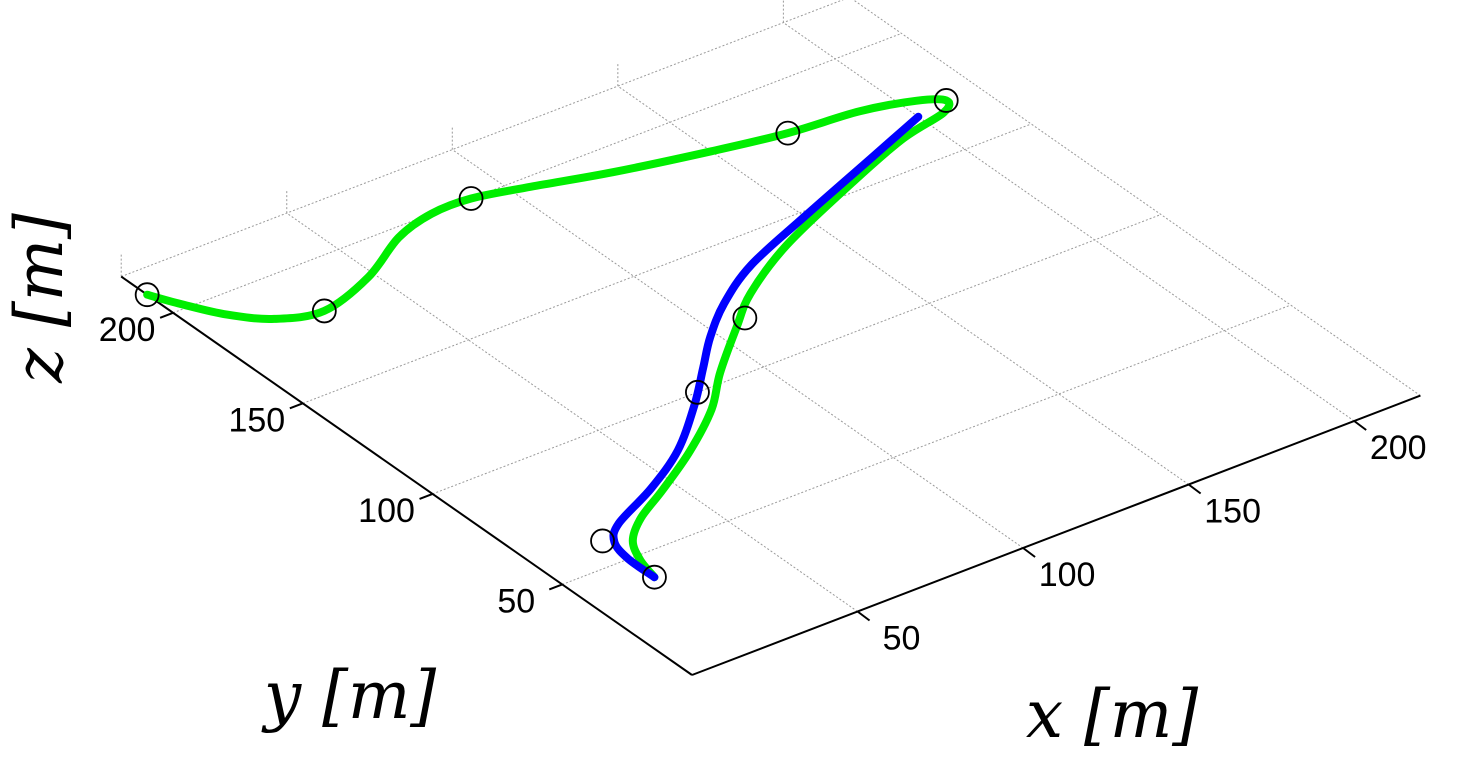 Image resolution: width=1458 pixels, height=761 pixels. Describe the element at coordinates (766, 347) in the screenshot. I see `actual-trajectory-line` at that location.